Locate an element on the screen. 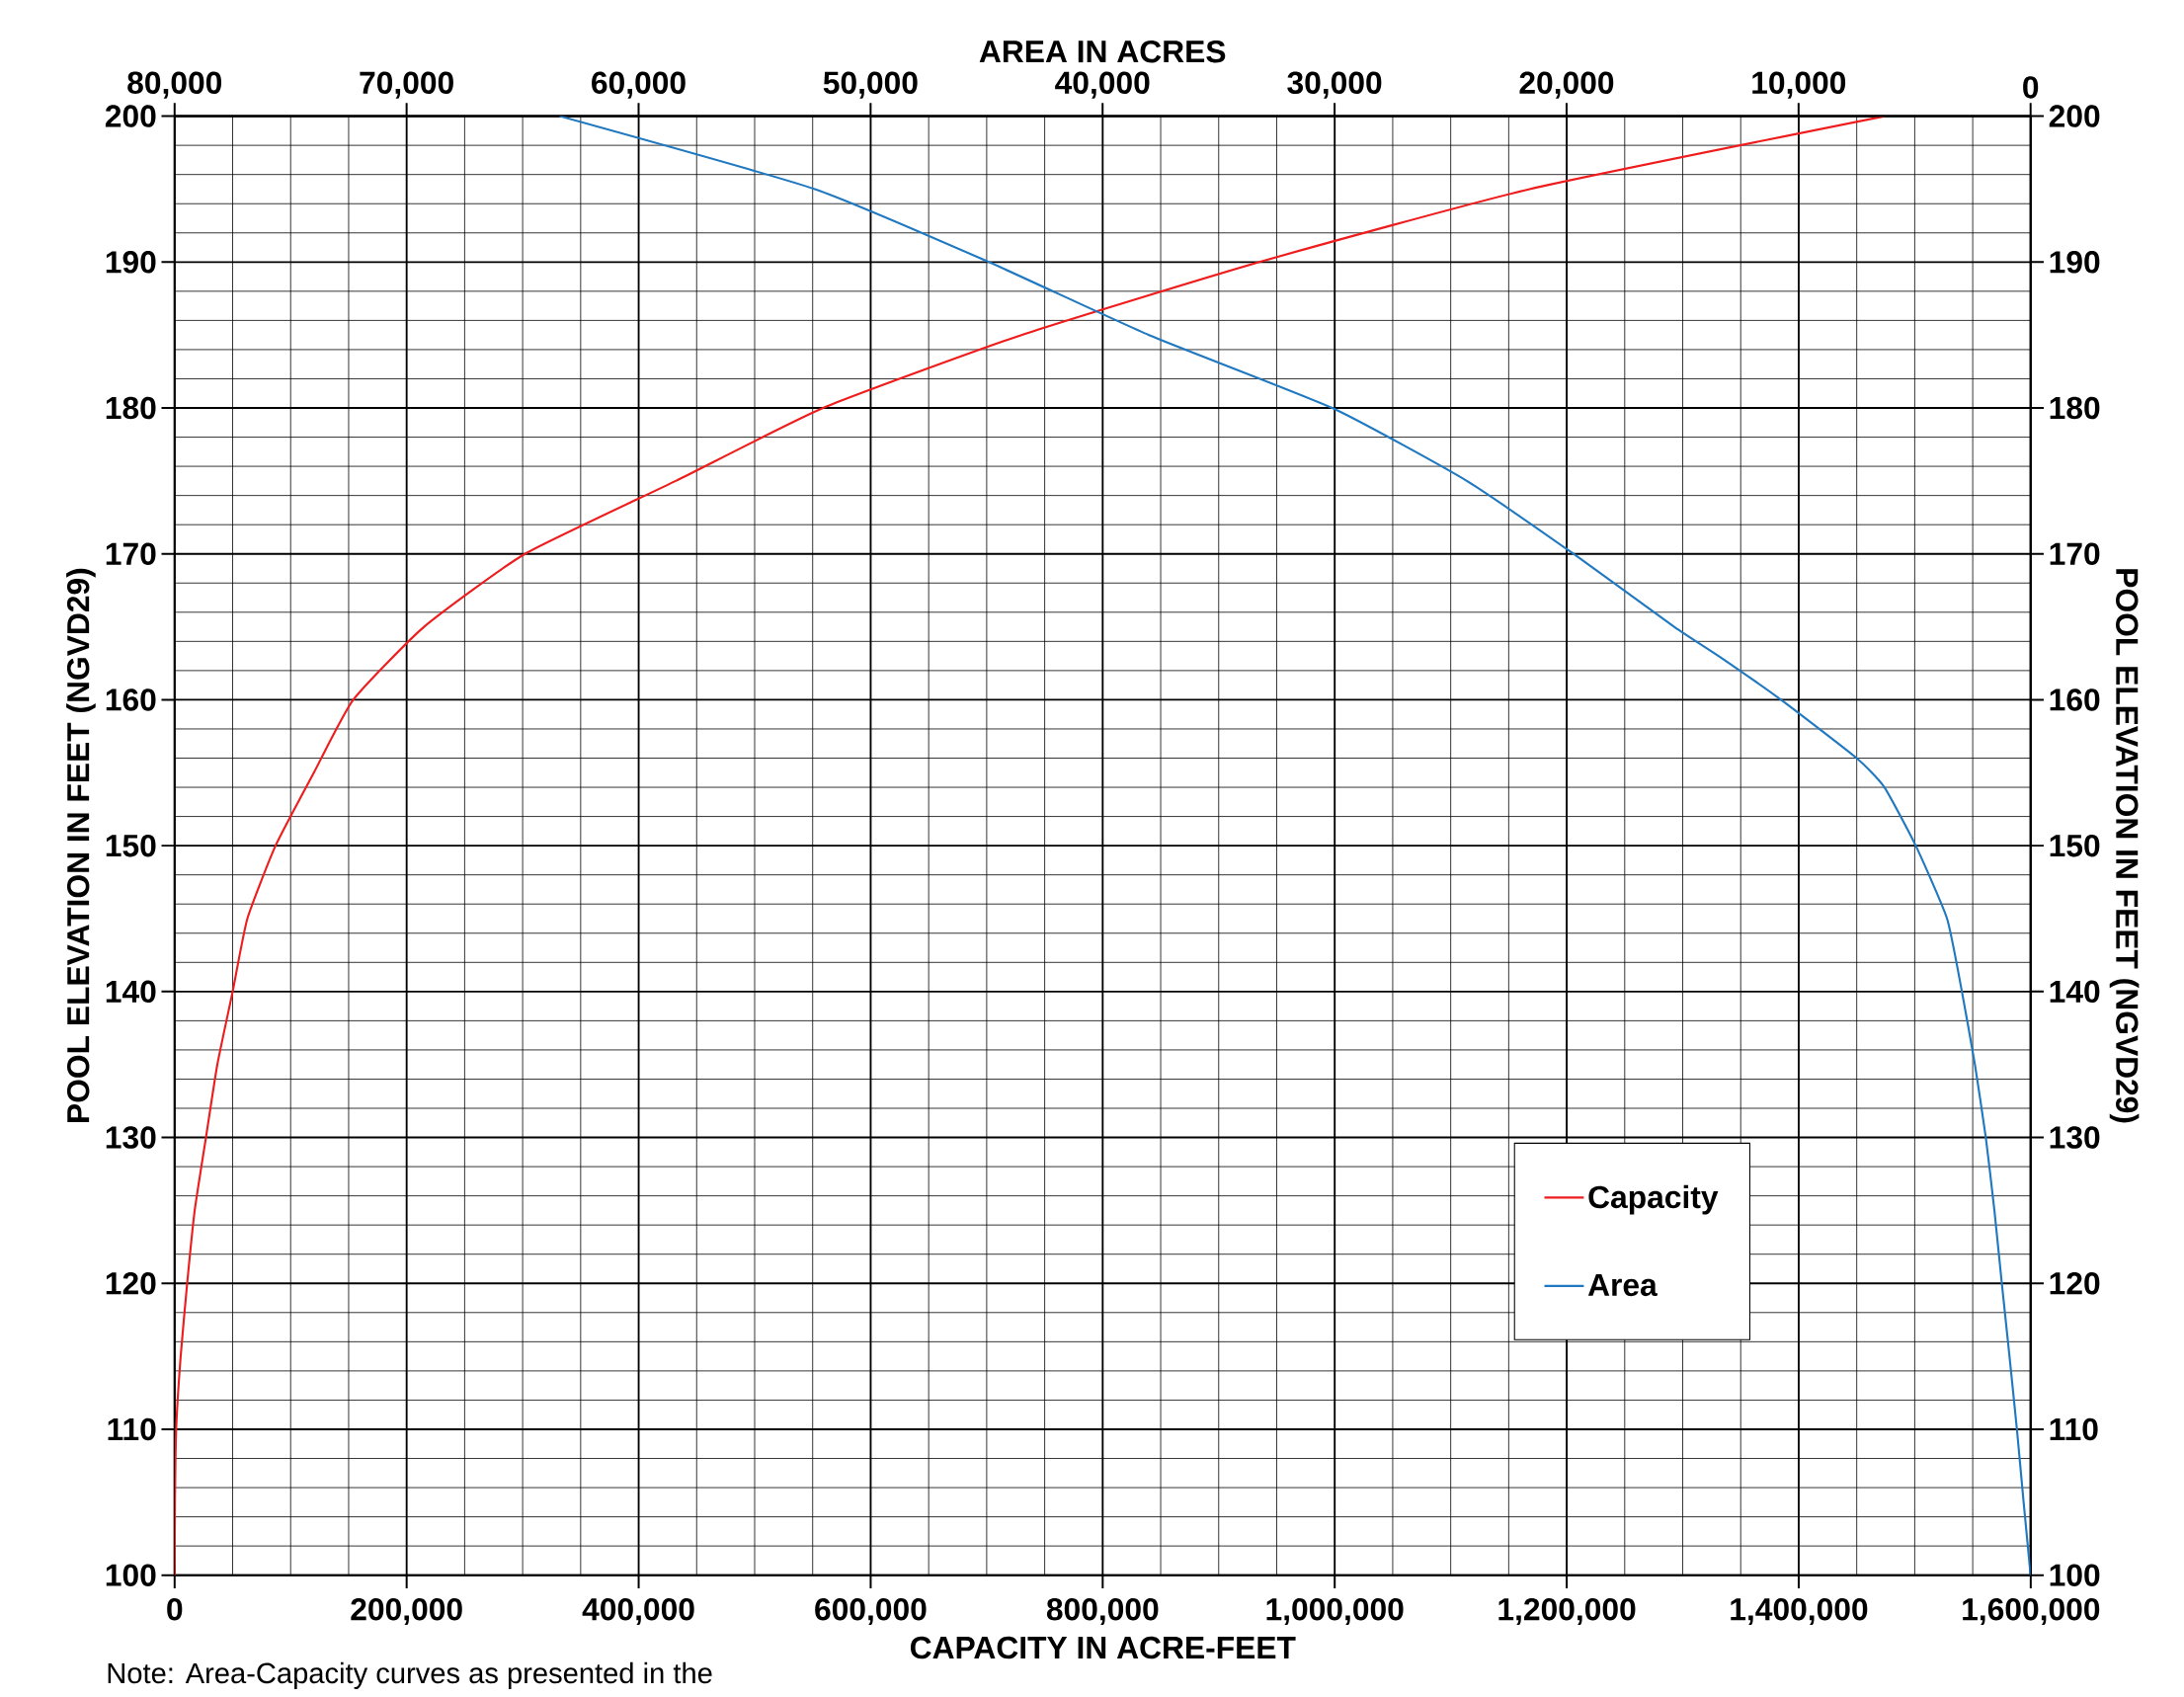  text: Note: Area-Capacity curves as presented in the is located at coordinates (410, 1675).